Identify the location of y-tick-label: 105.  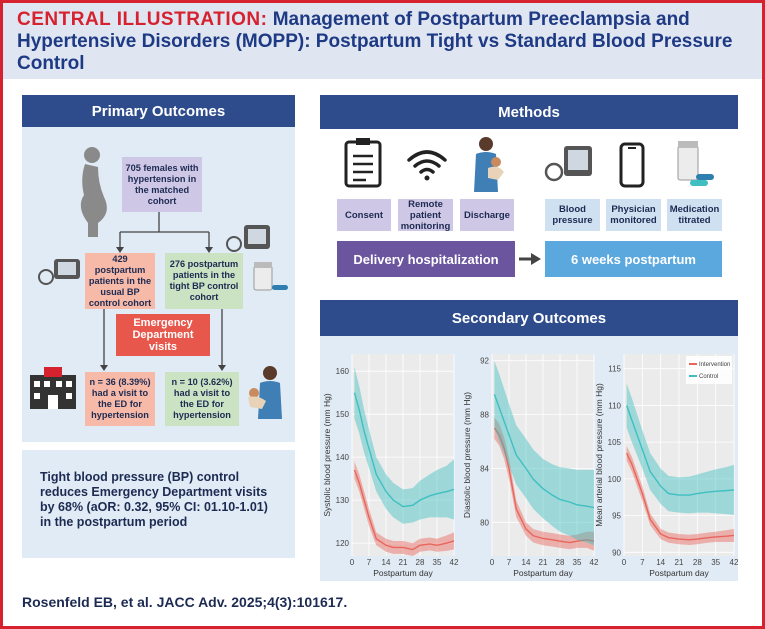
(615, 442).